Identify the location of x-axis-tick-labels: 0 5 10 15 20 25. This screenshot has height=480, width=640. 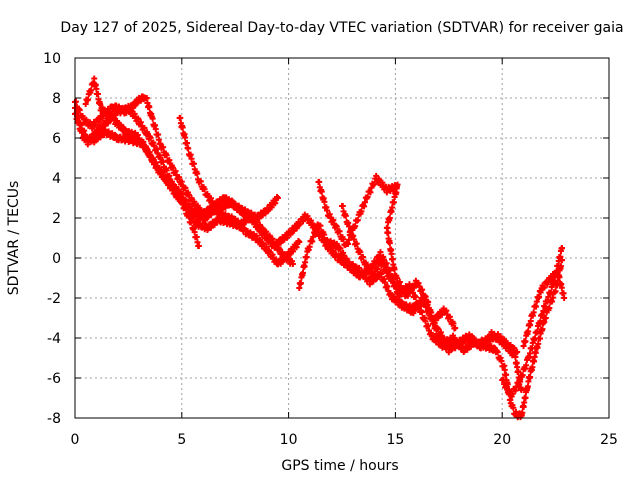
(344, 440).